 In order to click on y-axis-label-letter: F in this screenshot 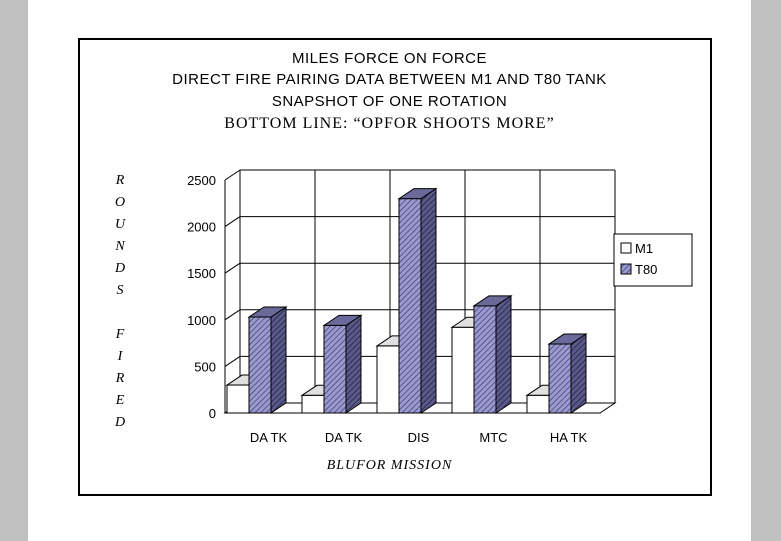, I will do `click(120, 334)`.